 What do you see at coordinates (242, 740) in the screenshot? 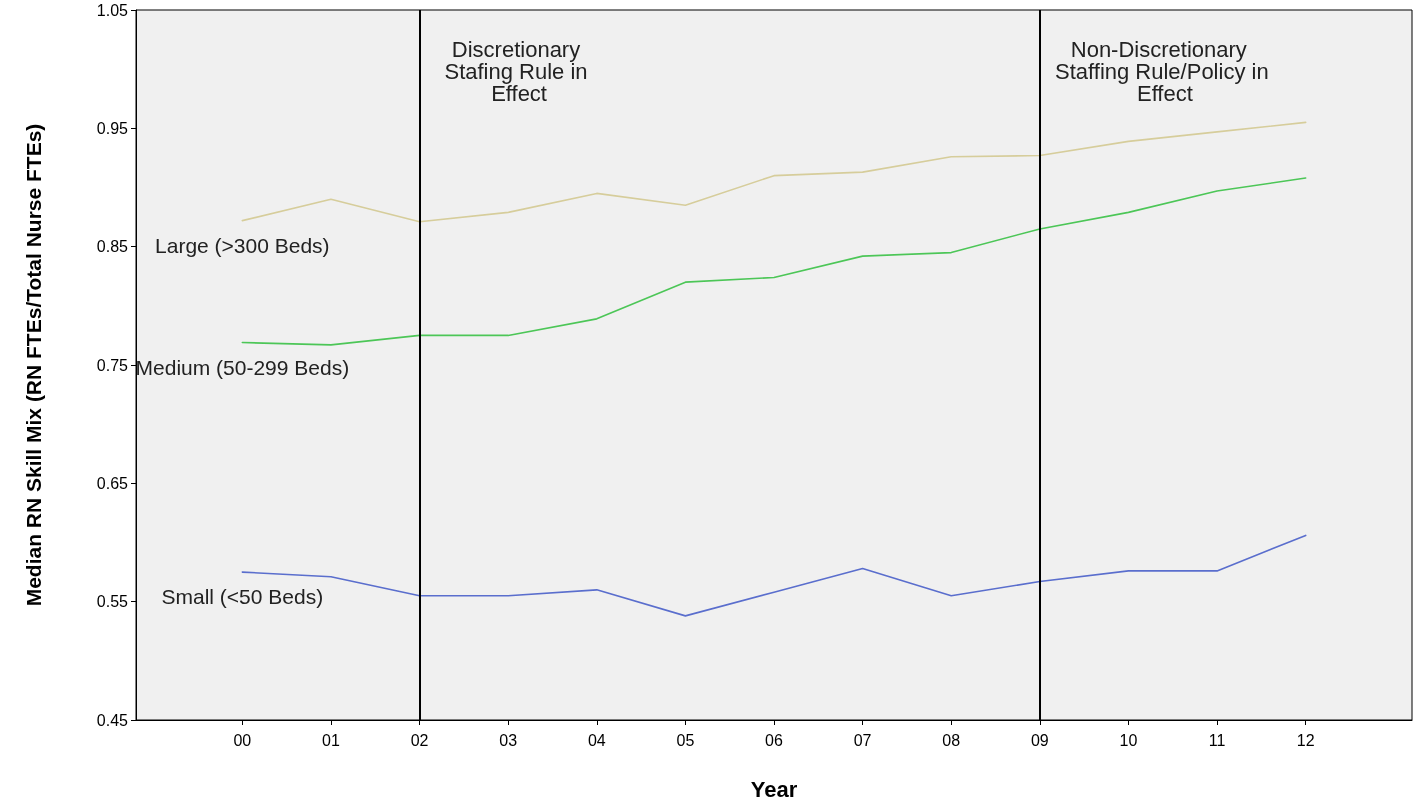
I see `x-tick-label: 00` at bounding box center [242, 740].